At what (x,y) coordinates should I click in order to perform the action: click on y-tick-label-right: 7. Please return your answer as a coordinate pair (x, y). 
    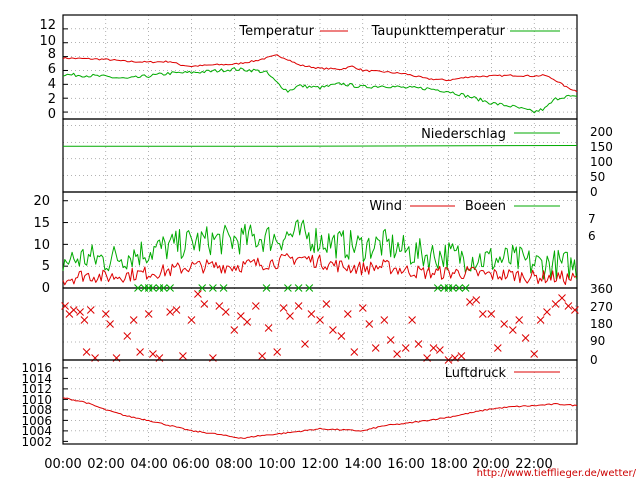
    Looking at the image, I should click on (592, 219).